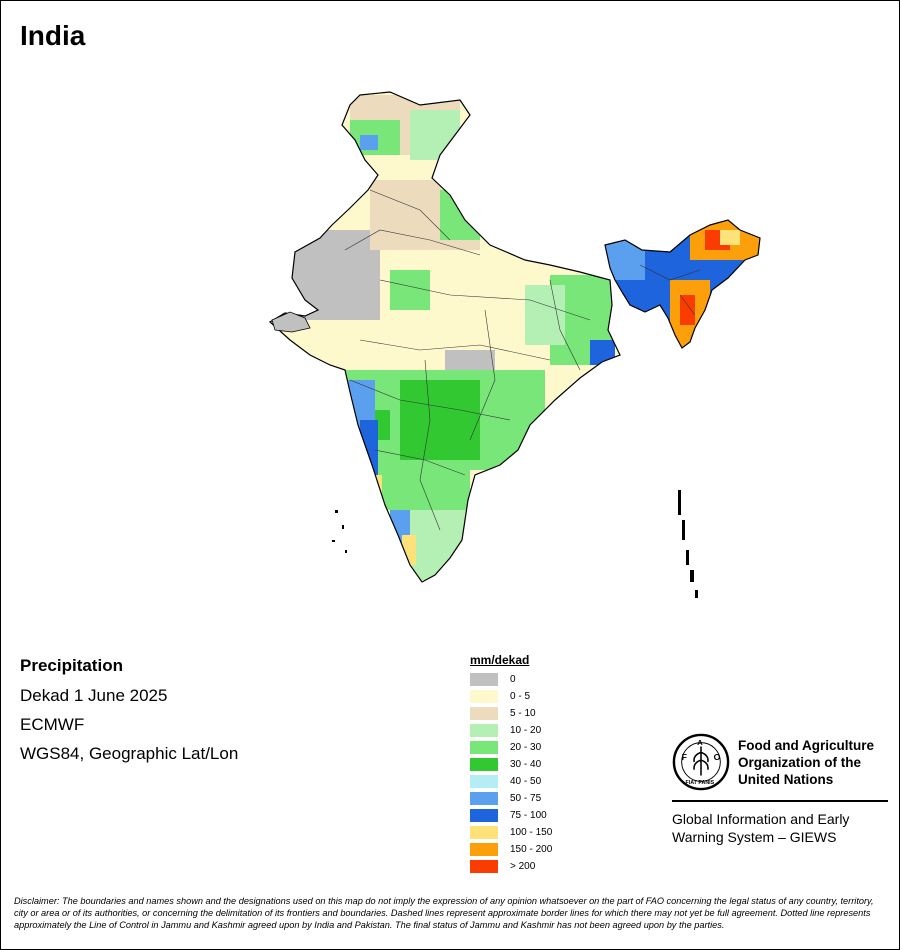  I want to click on legend-item: 5 - 10, so click(511, 713).